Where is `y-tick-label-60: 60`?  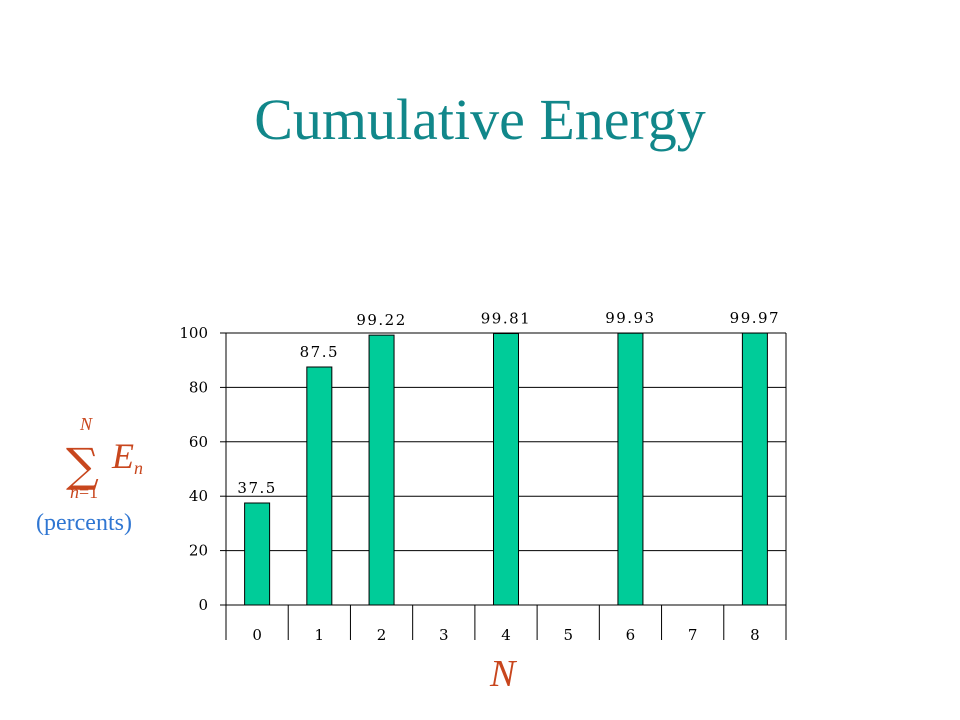
y-tick-label-60: 60 is located at coordinates (198, 442).